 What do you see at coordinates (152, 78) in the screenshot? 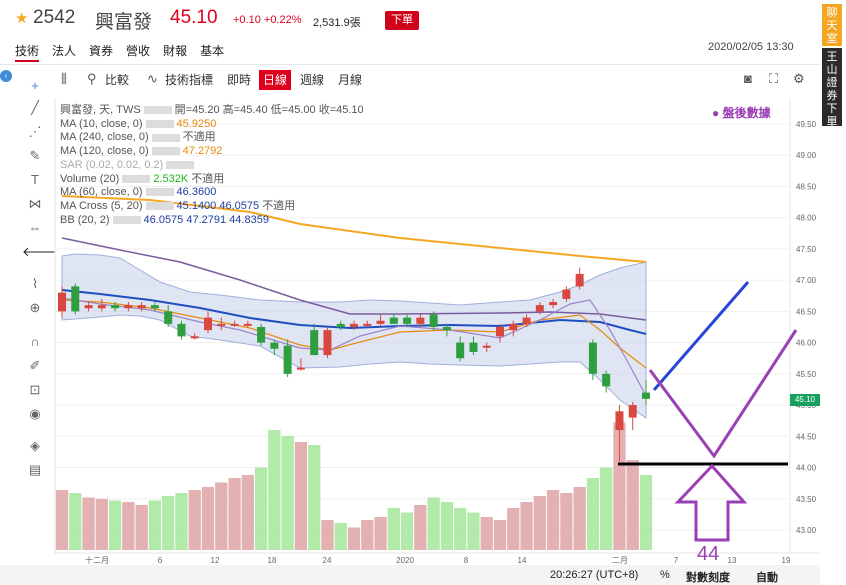
I see `indicator-icon: ∿` at bounding box center [152, 78].